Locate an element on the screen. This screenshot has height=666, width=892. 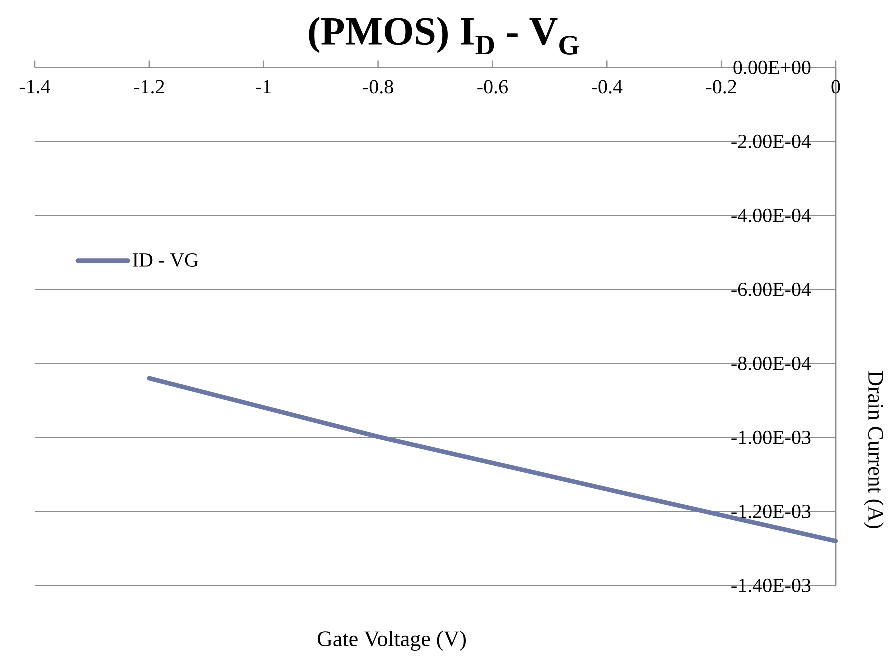
y-tick-label: -2.00E-04 is located at coordinates (772, 141).